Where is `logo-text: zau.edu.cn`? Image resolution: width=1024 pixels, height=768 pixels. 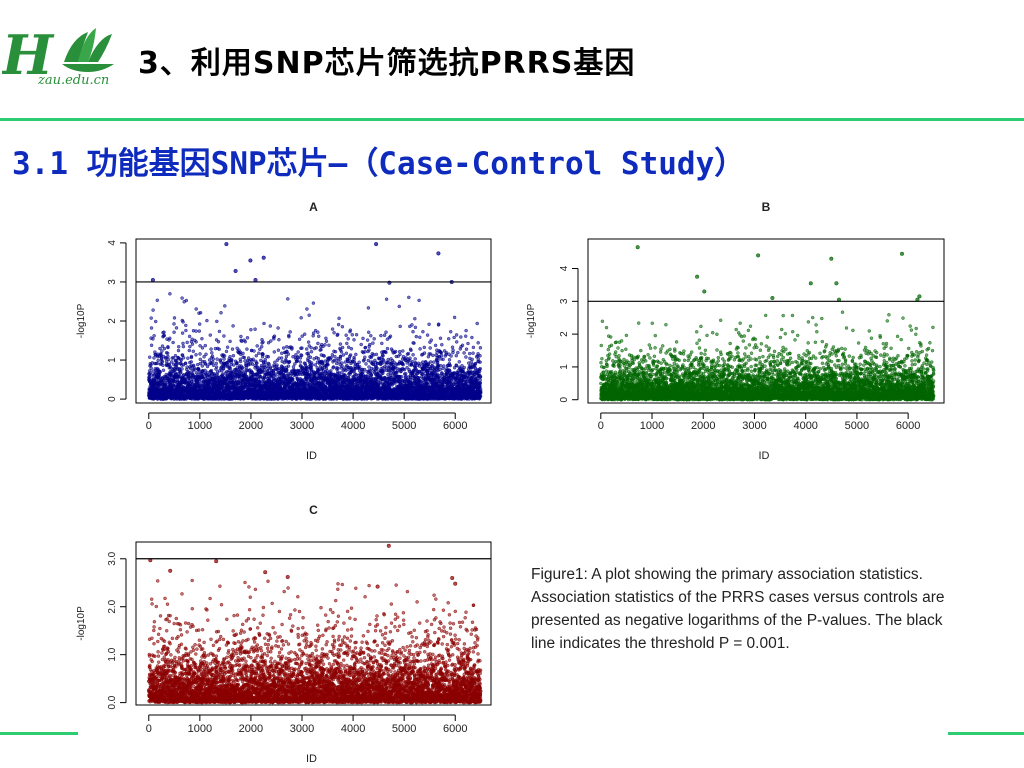 logo-text: zau.edu.cn is located at coordinates (73, 80).